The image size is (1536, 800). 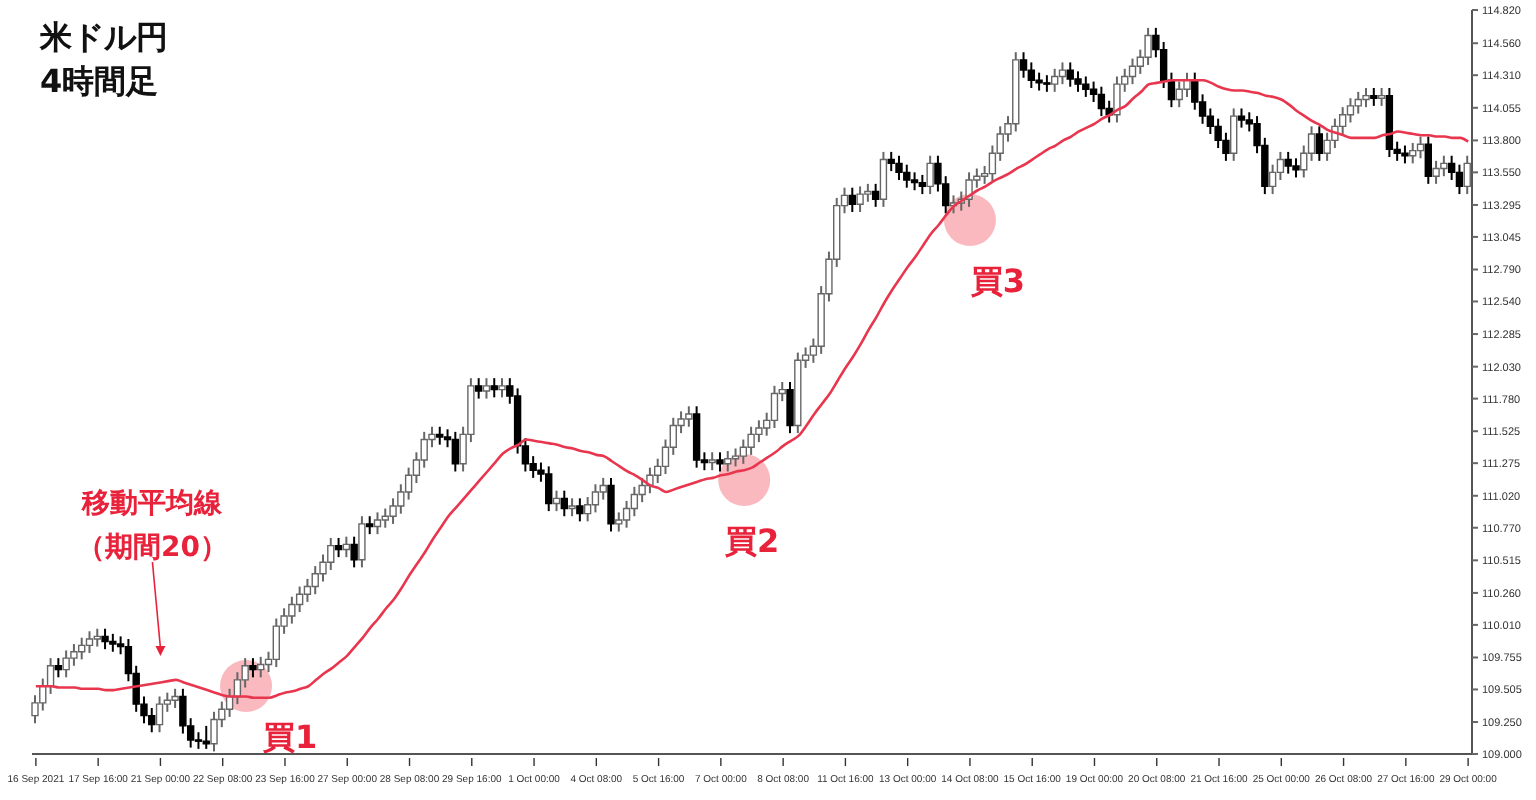 I want to click on annotation: 買3, so click(x=997, y=281).